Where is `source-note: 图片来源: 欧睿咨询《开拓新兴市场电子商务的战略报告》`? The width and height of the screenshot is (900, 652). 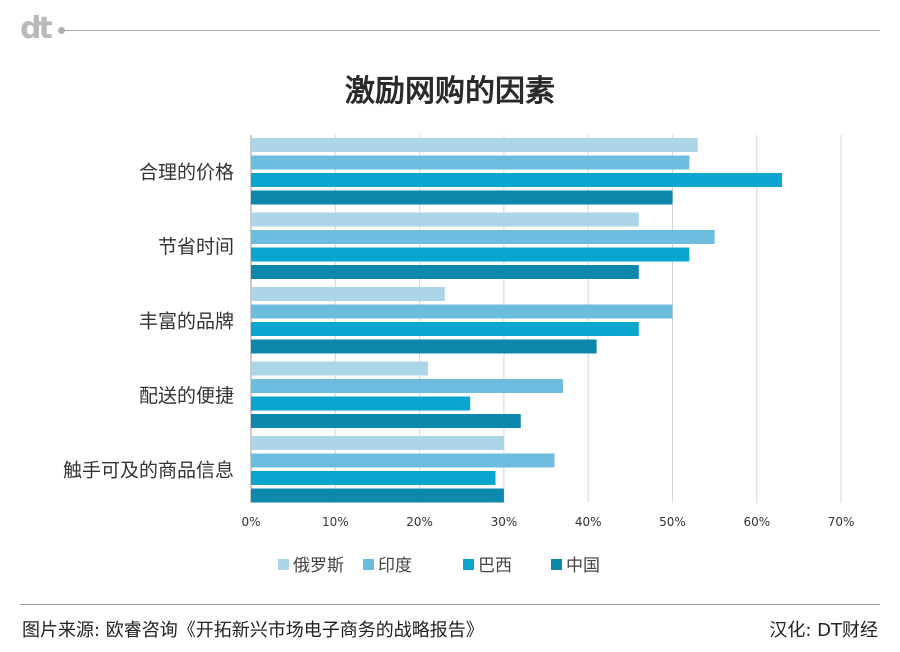
source-note: 图片来源: 欧睿咨询《开拓新兴市场电子商务的战略报告》 is located at coordinates (253, 630).